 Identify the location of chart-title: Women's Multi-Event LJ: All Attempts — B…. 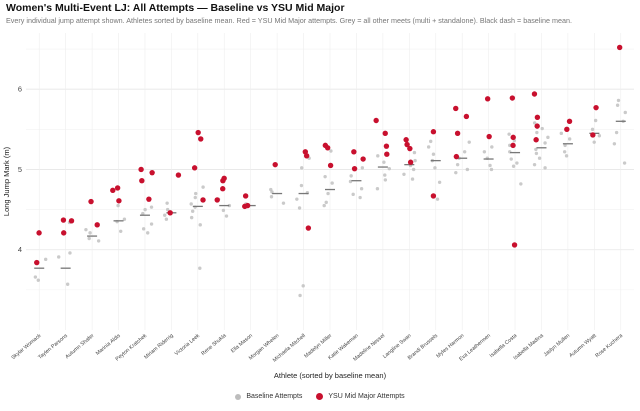
(175, 8).